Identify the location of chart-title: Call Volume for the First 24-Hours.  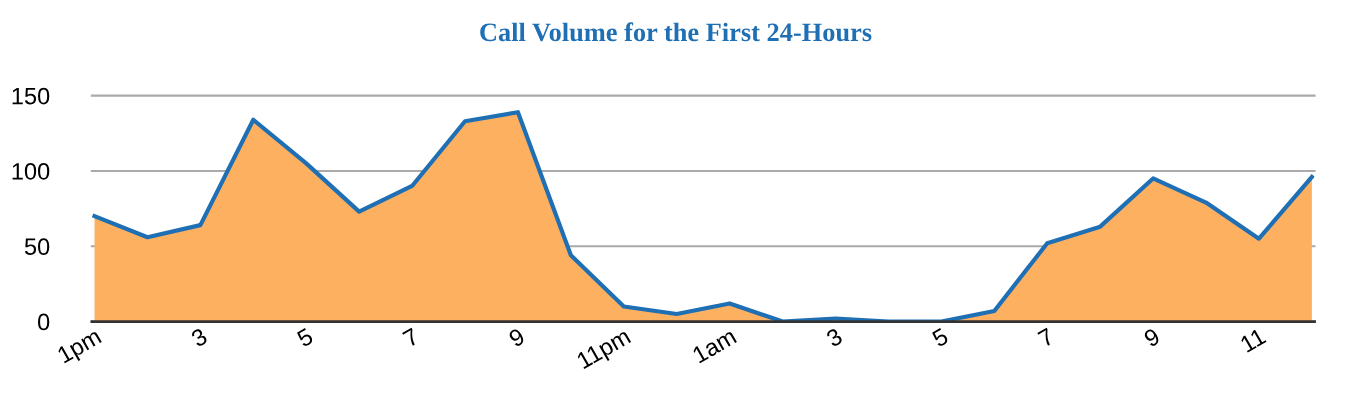
(676, 32).